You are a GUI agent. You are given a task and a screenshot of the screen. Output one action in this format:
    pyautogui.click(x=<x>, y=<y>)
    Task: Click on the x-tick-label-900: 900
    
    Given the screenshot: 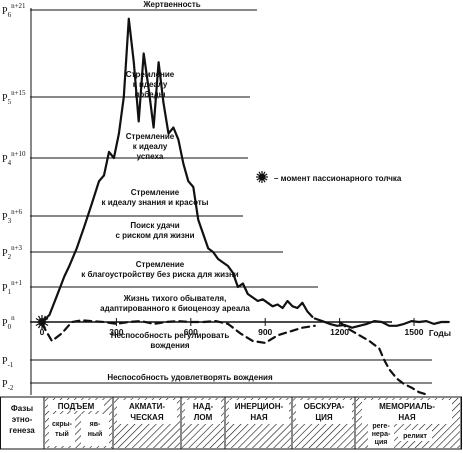 What is the action you would take?
    pyautogui.click(x=265, y=332)
    